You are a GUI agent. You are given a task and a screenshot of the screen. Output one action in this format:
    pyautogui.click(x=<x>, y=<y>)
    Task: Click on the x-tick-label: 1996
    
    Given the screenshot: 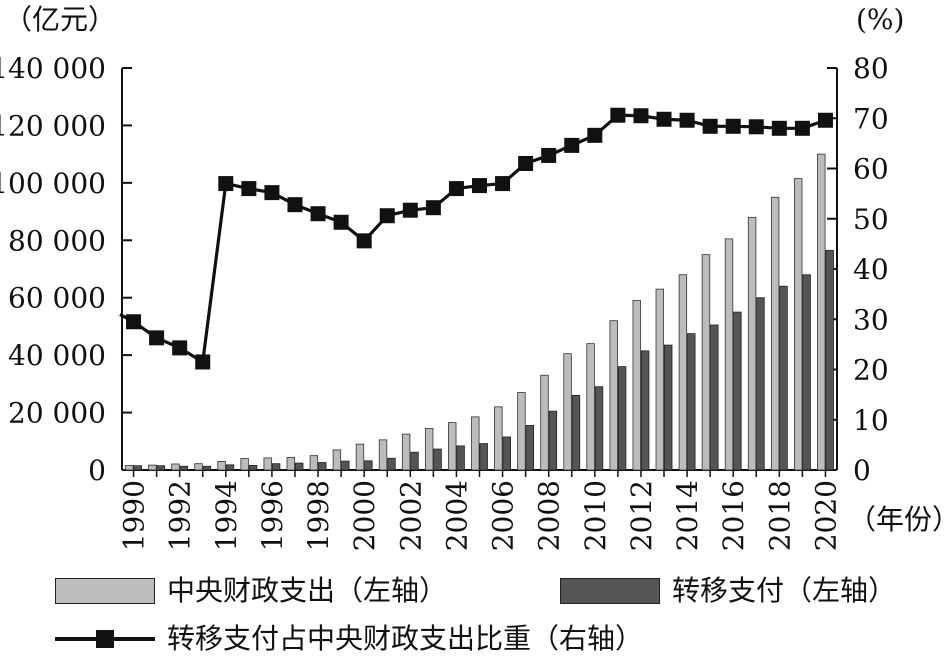 What is the action you would take?
    pyautogui.click(x=272, y=515)
    